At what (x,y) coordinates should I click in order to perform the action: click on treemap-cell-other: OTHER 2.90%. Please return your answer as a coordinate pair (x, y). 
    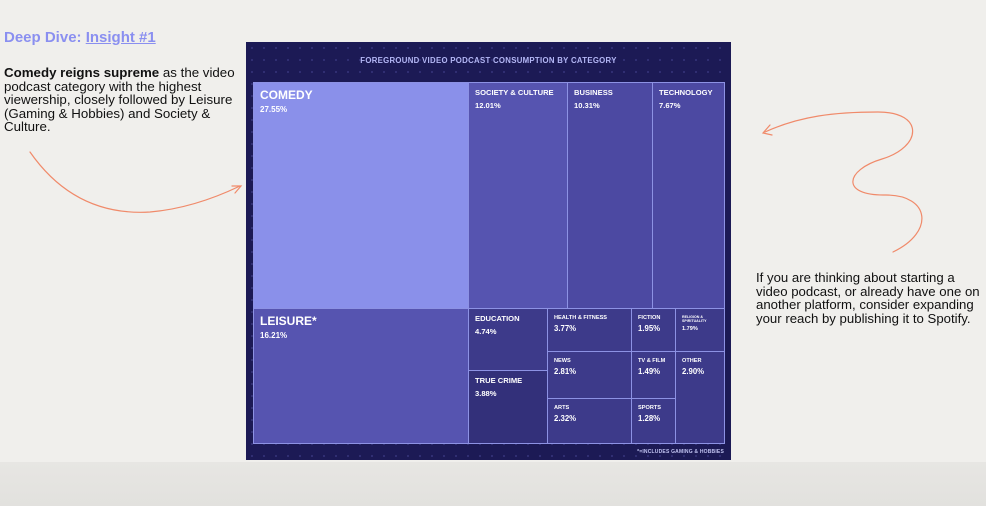
    Looking at the image, I should click on (700, 397).